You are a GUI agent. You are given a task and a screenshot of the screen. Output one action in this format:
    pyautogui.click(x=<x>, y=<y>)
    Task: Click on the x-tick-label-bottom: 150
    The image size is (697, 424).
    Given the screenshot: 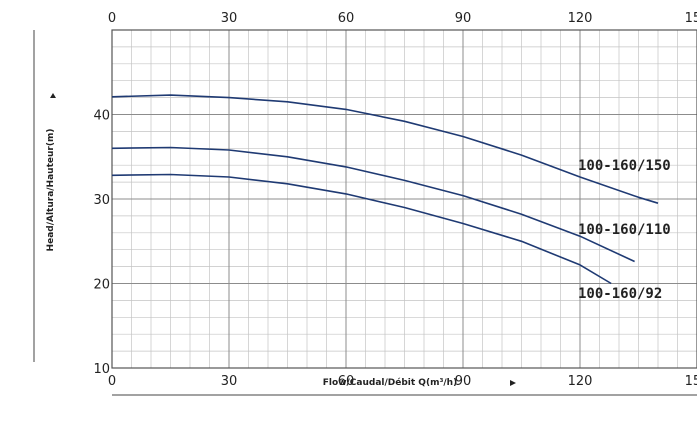 What is the action you would take?
    pyautogui.click(x=691, y=381)
    